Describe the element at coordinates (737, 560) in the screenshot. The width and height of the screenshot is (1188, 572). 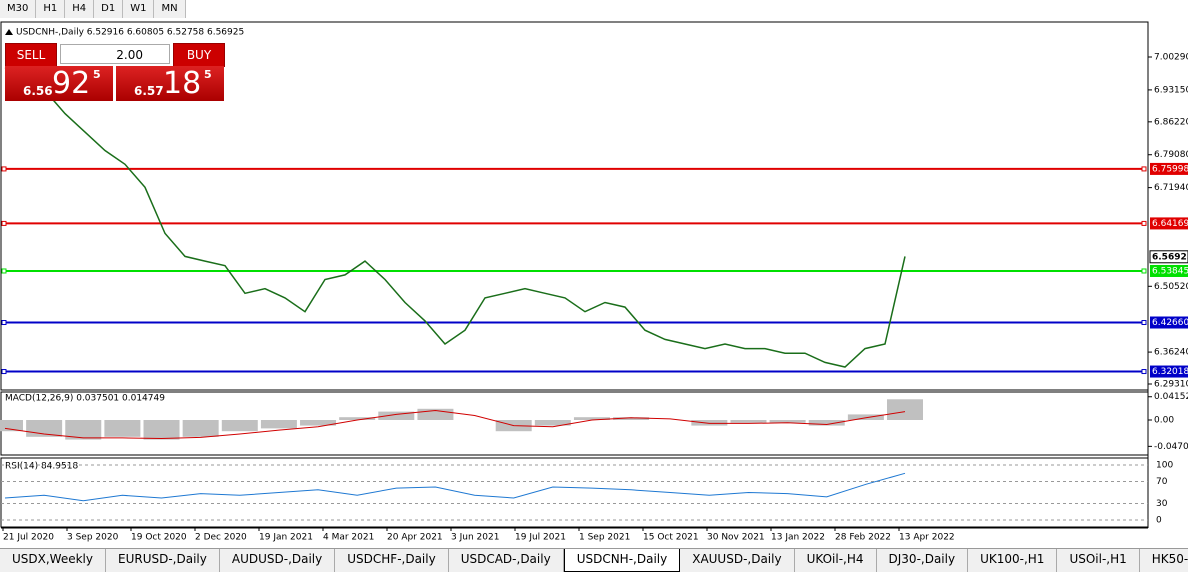
I see `chart-tab: XAUUSD-,Daily` at that location.